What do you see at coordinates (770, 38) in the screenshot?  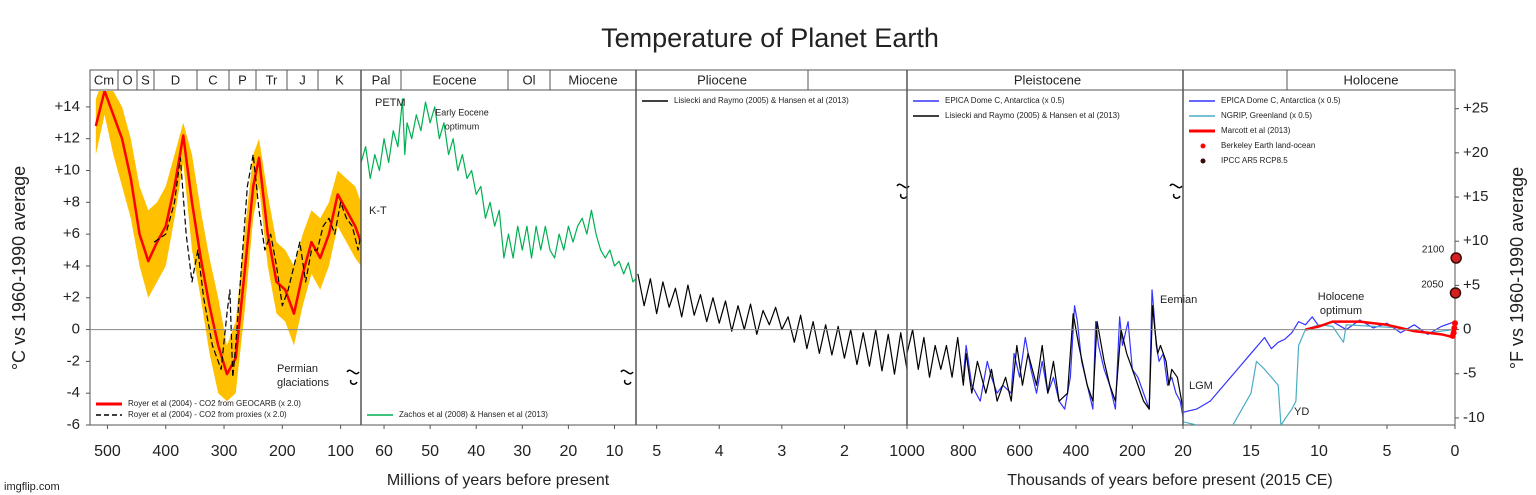 I see `chart-title: Temperature of Planet Earth` at bounding box center [770, 38].